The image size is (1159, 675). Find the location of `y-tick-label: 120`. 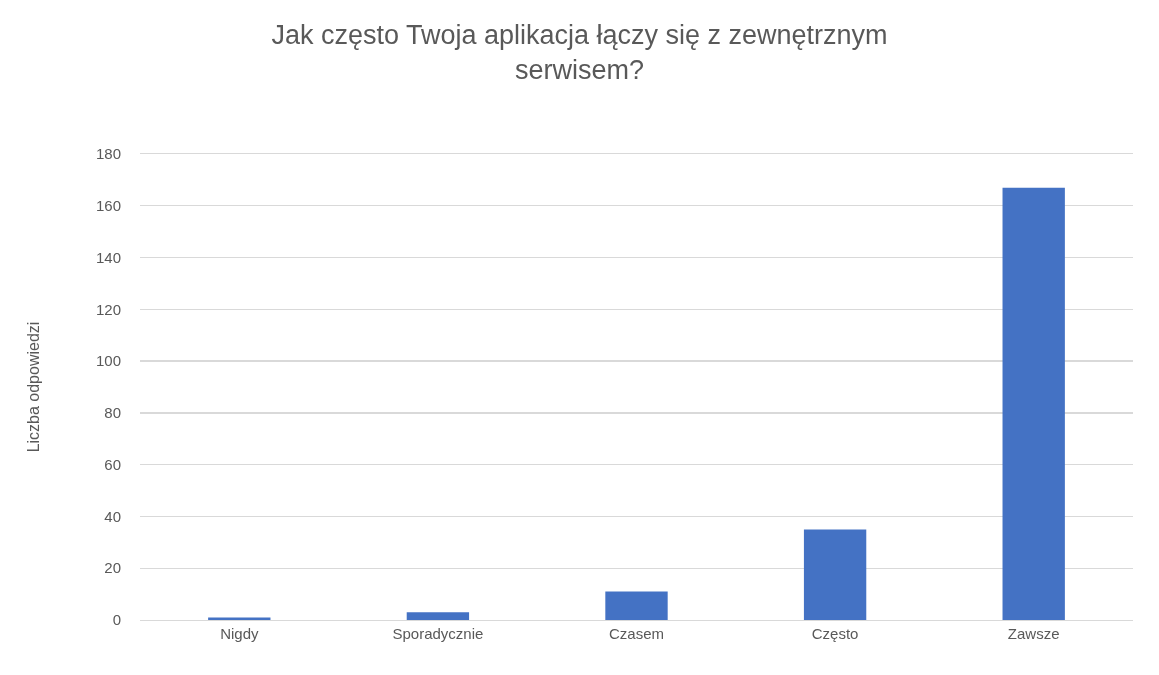

y-tick-label: 120 is located at coordinates (108, 309).